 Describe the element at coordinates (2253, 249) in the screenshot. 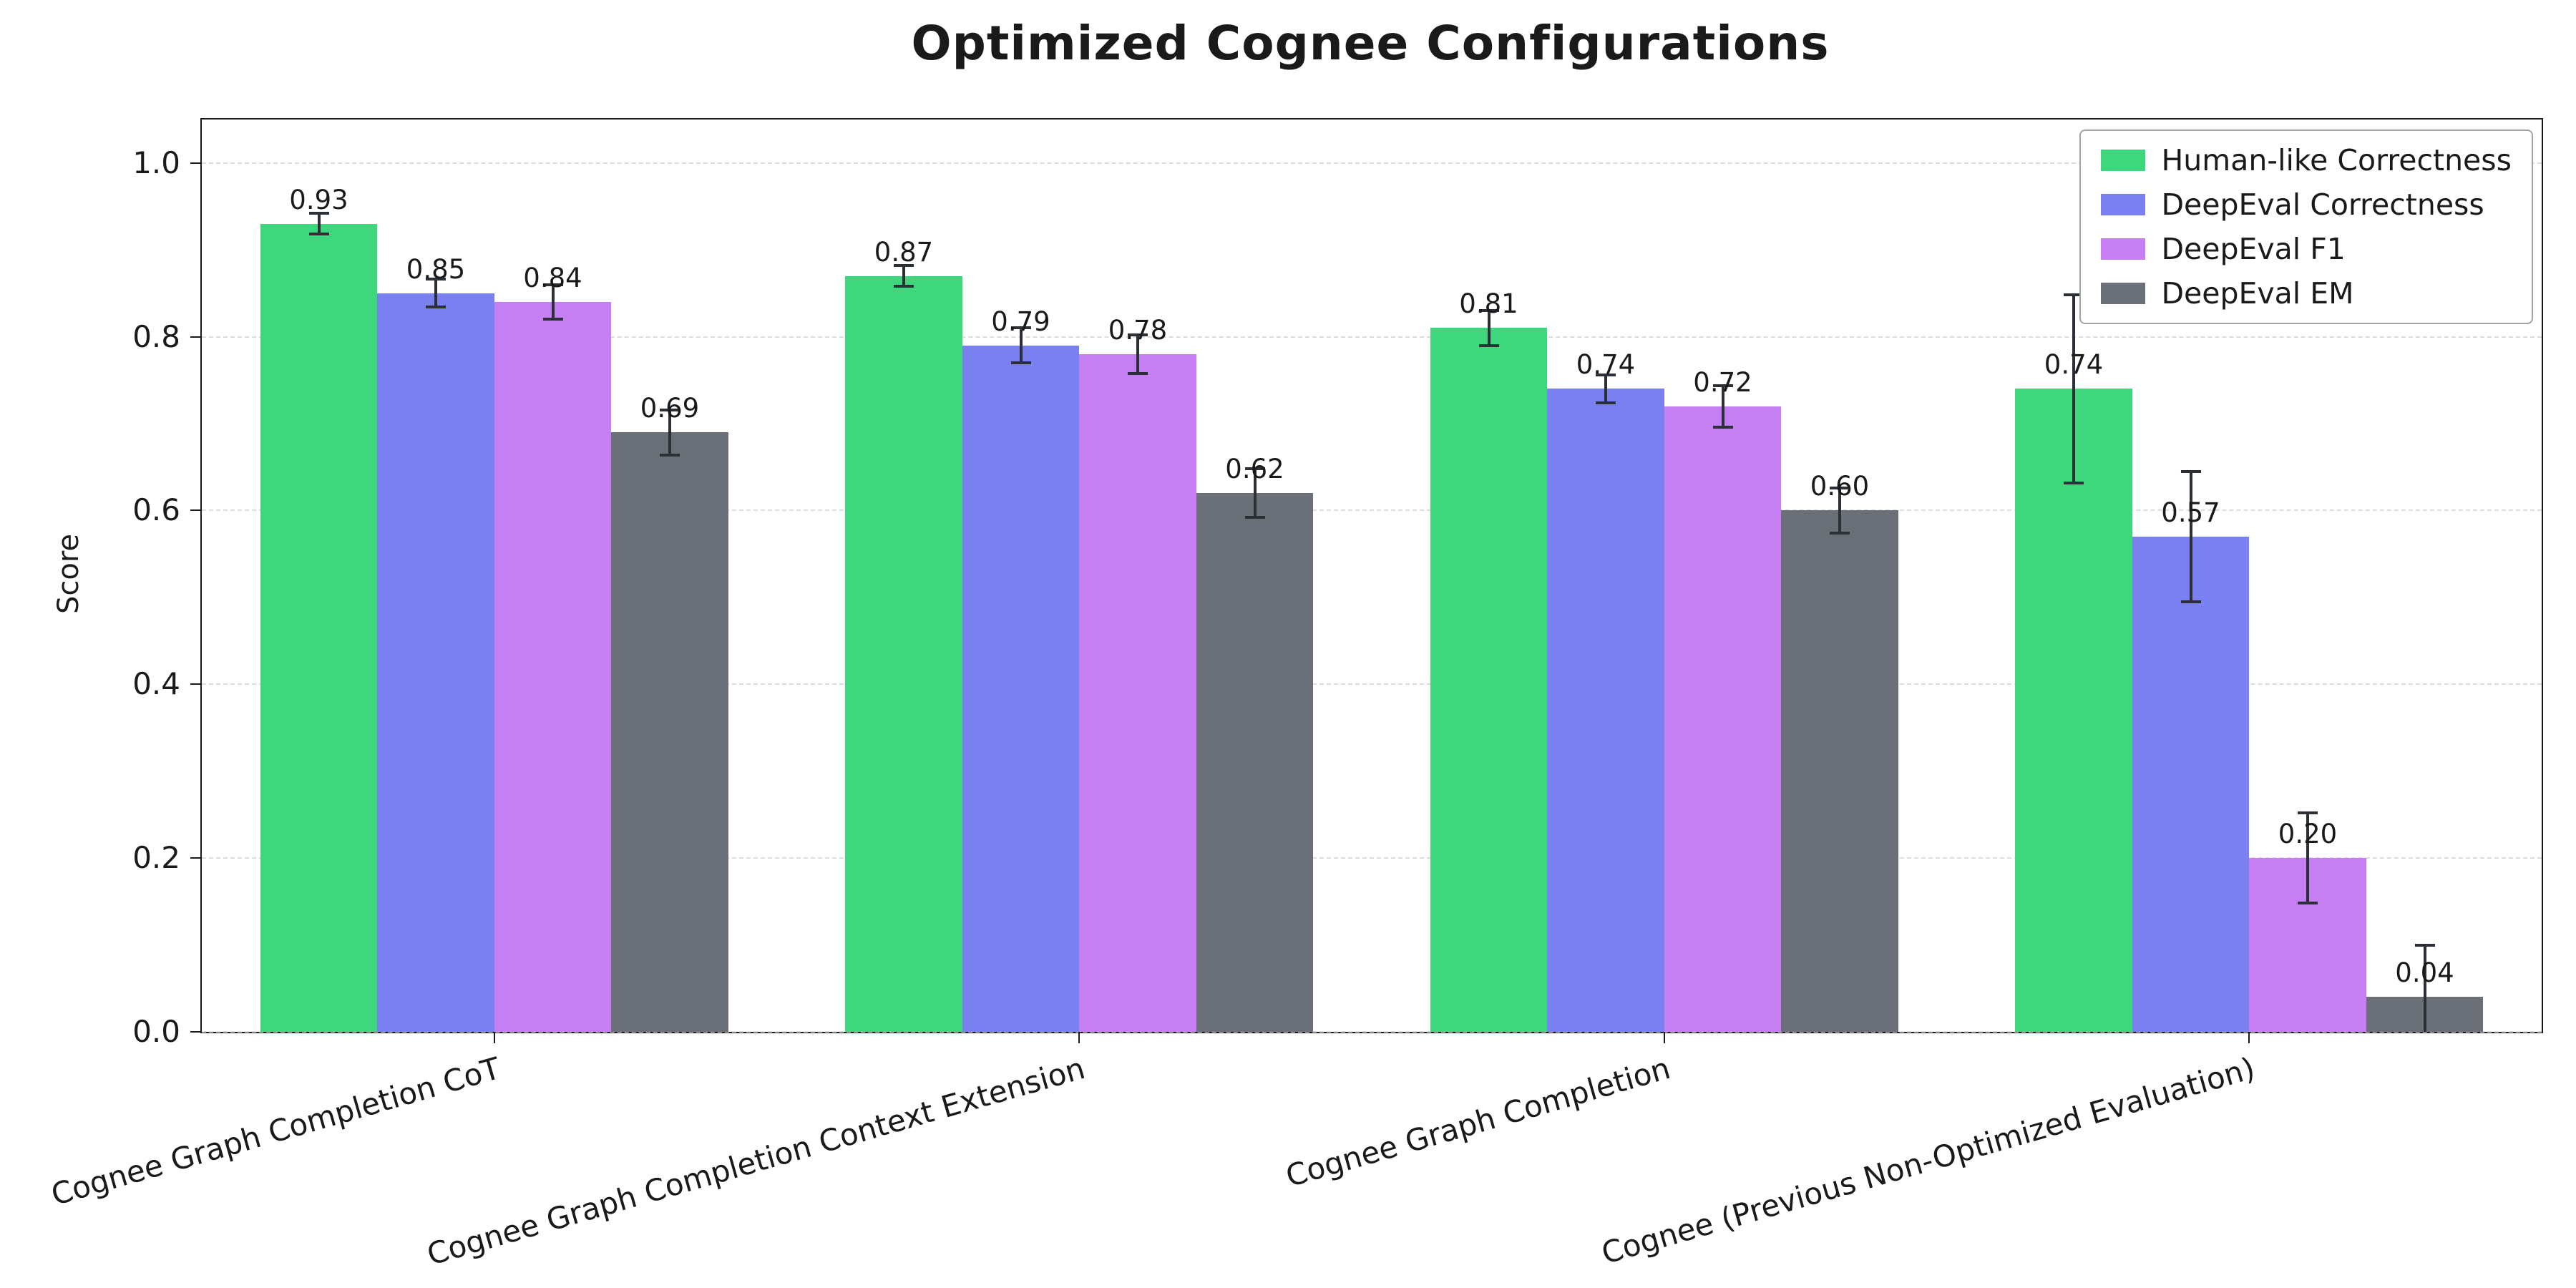

I see `legend-label: DeepEval F1` at that location.